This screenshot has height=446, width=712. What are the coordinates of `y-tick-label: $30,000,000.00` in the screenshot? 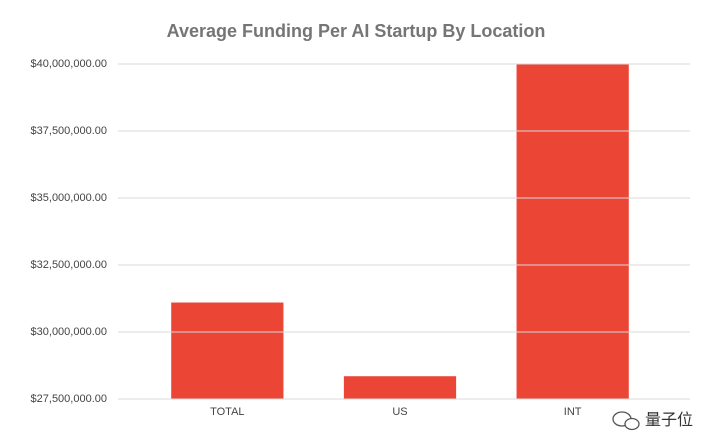 It's located at (69, 332).